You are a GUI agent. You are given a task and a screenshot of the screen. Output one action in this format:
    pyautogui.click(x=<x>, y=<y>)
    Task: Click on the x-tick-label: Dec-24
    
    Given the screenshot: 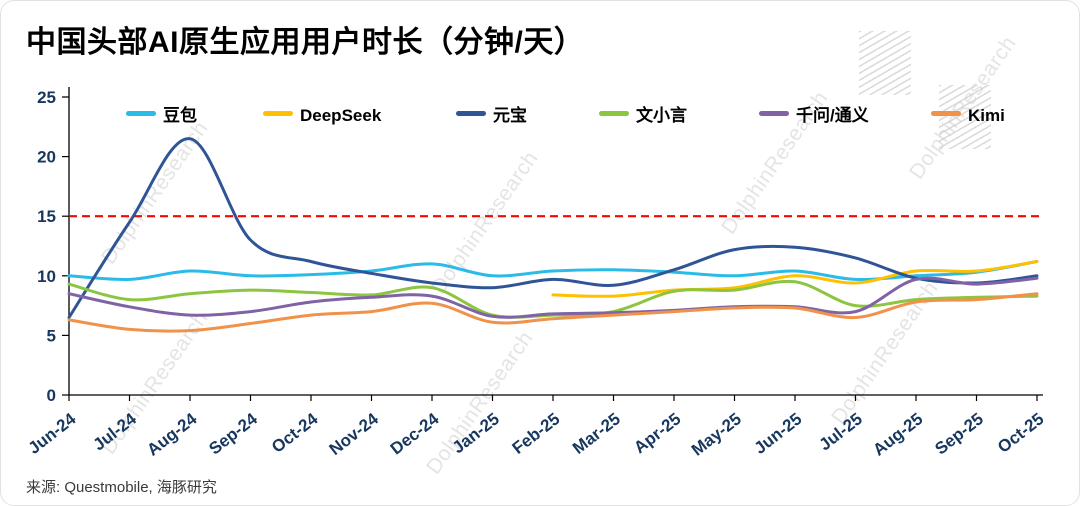 What is the action you would take?
    pyautogui.click(x=415, y=434)
    